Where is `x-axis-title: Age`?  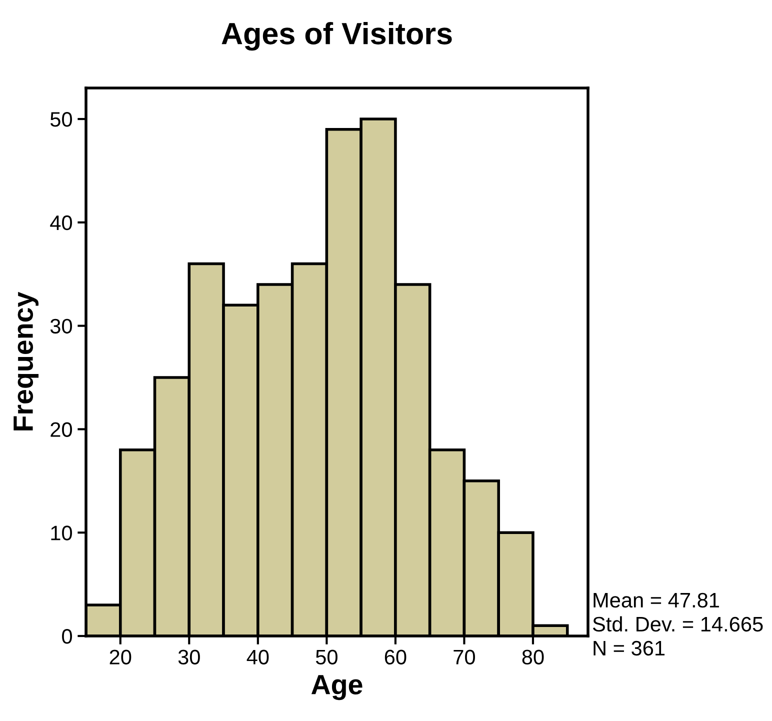
x-axis-title: Age is located at coordinates (336, 687).